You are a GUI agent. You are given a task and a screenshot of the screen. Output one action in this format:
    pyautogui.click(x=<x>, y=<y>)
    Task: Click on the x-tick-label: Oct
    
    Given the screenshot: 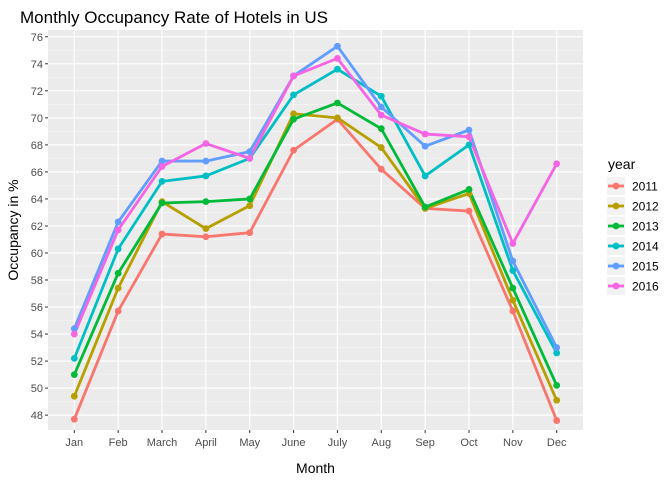 What is the action you would take?
    pyautogui.click(x=468, y=443)
    